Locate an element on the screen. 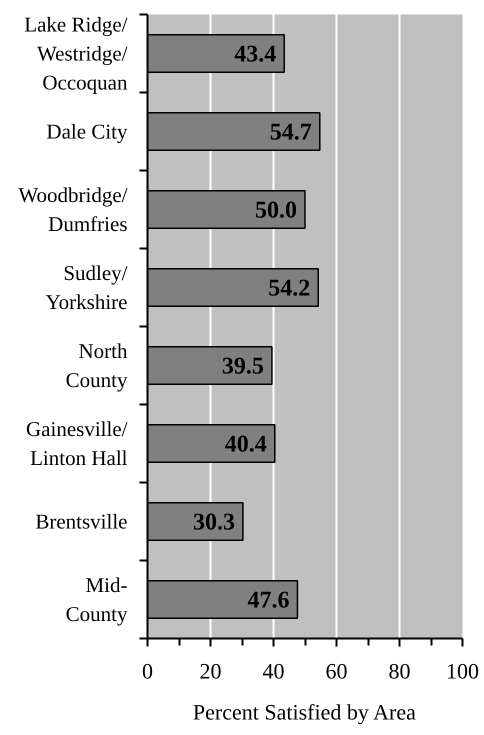  y-tick-label: North County is located at coordinates (97, 365).